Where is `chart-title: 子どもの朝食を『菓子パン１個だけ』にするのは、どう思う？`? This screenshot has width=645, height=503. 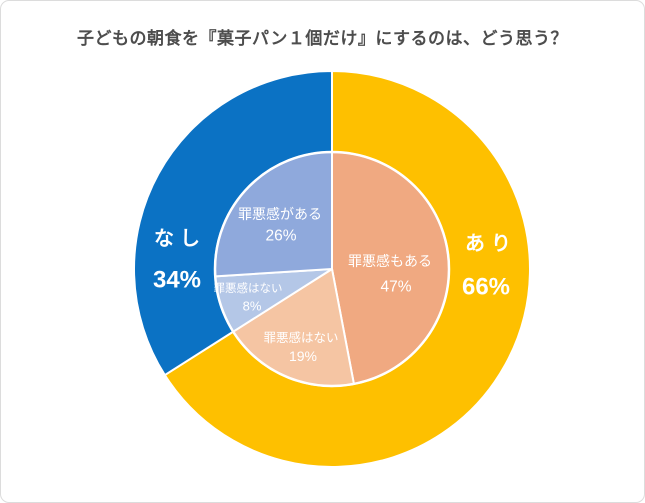
chart-title: 子どもの朝食を『菓子パン１個だけ』にするのは、どう思う？ is located at coordinates (322, 38).